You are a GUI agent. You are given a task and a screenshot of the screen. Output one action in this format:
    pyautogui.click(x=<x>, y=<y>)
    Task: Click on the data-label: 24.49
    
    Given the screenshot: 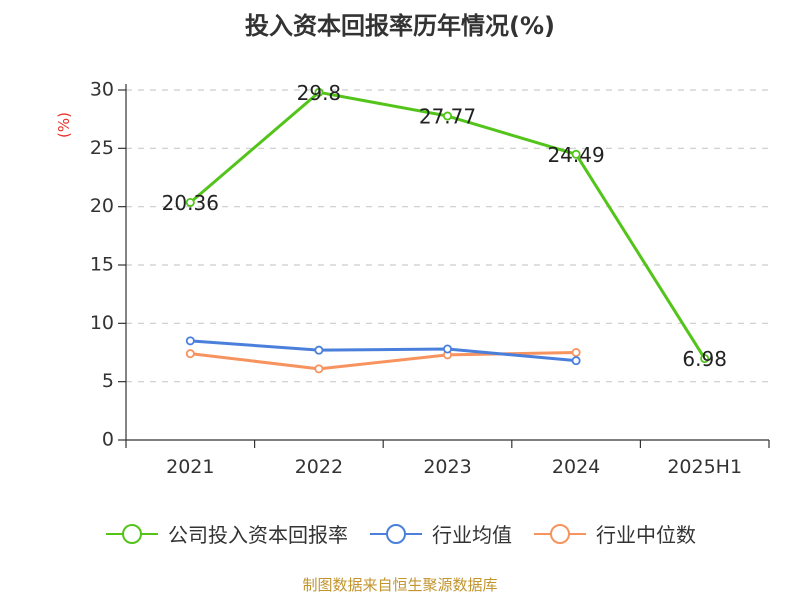 What is the action you would take?
    pyautogui.click(x=575, y=155)
    